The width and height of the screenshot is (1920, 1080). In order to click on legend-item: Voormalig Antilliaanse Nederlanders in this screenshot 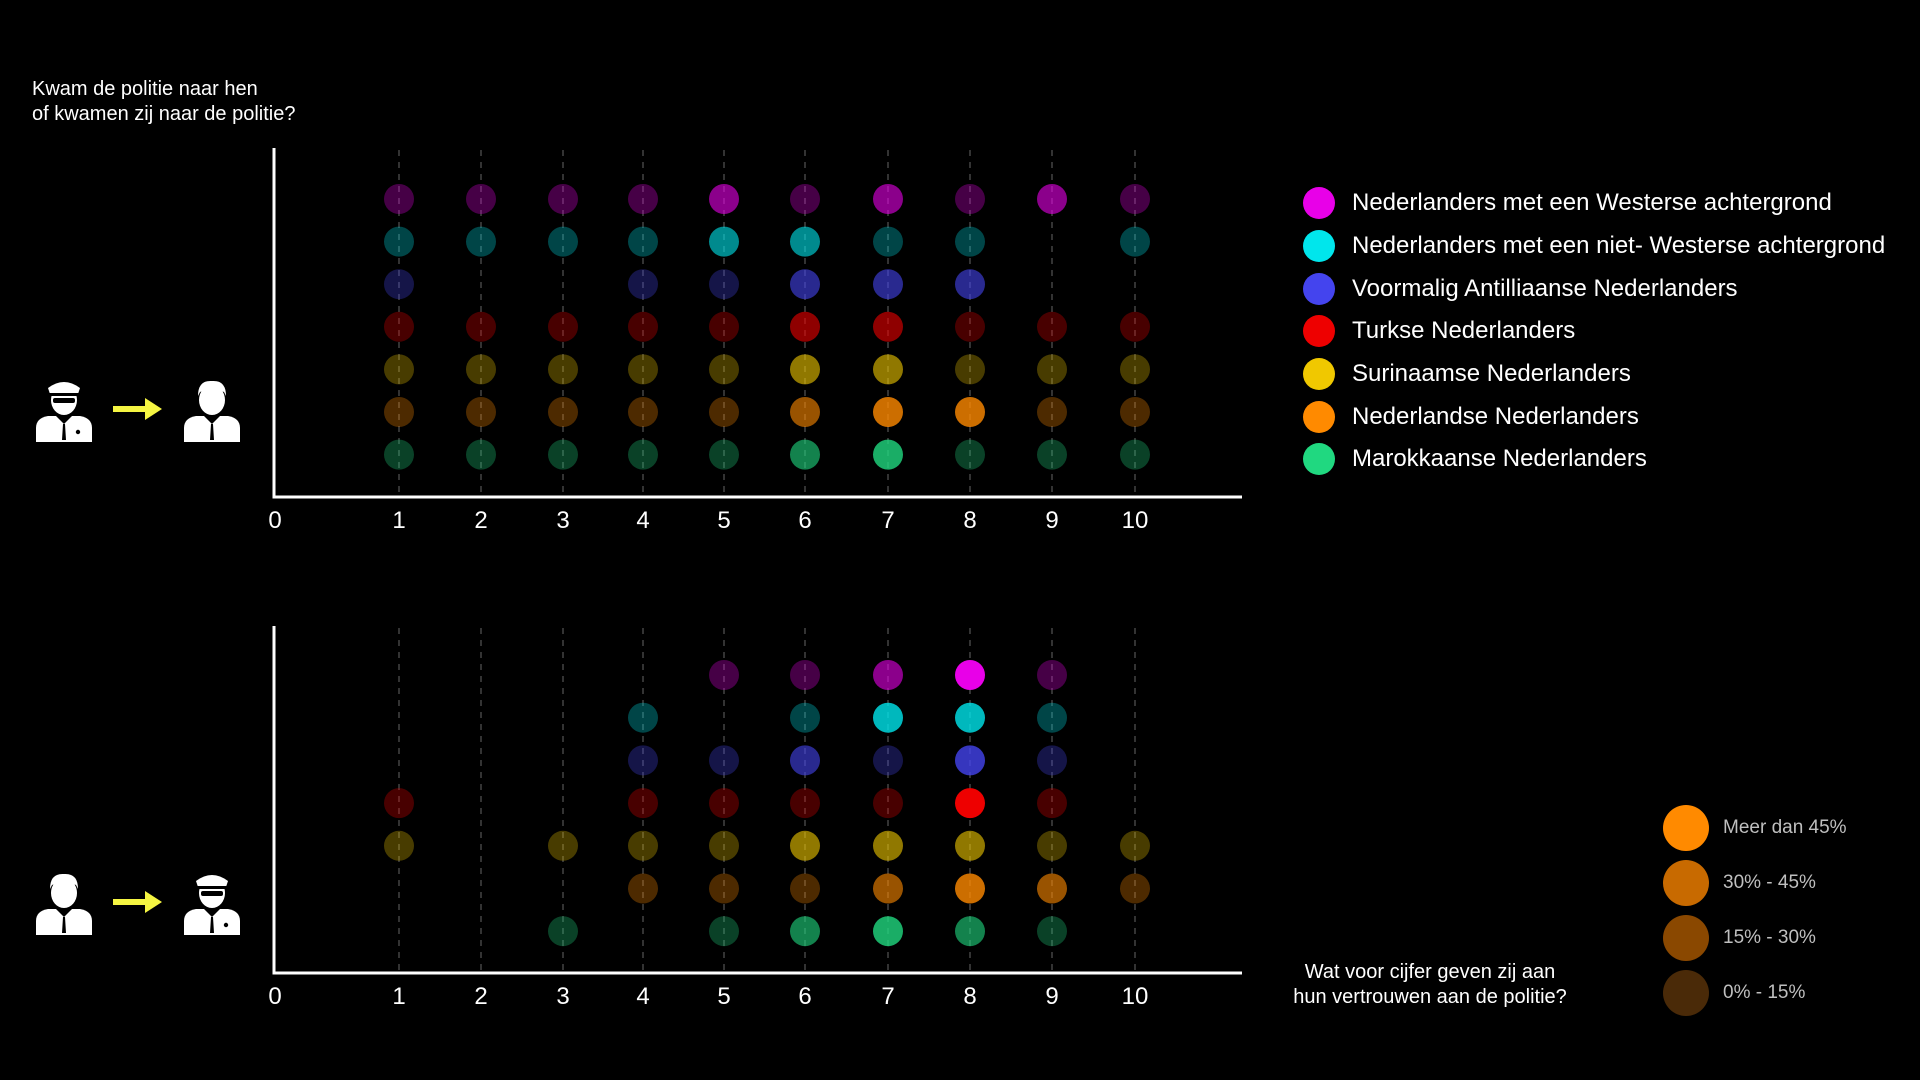, I will do `click(1594, 288)`.